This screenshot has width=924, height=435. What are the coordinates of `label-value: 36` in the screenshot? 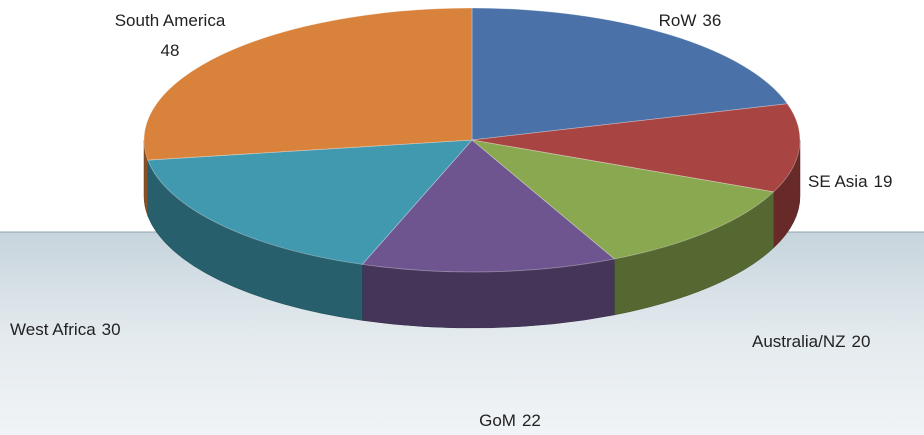 It's located at (711, 20).